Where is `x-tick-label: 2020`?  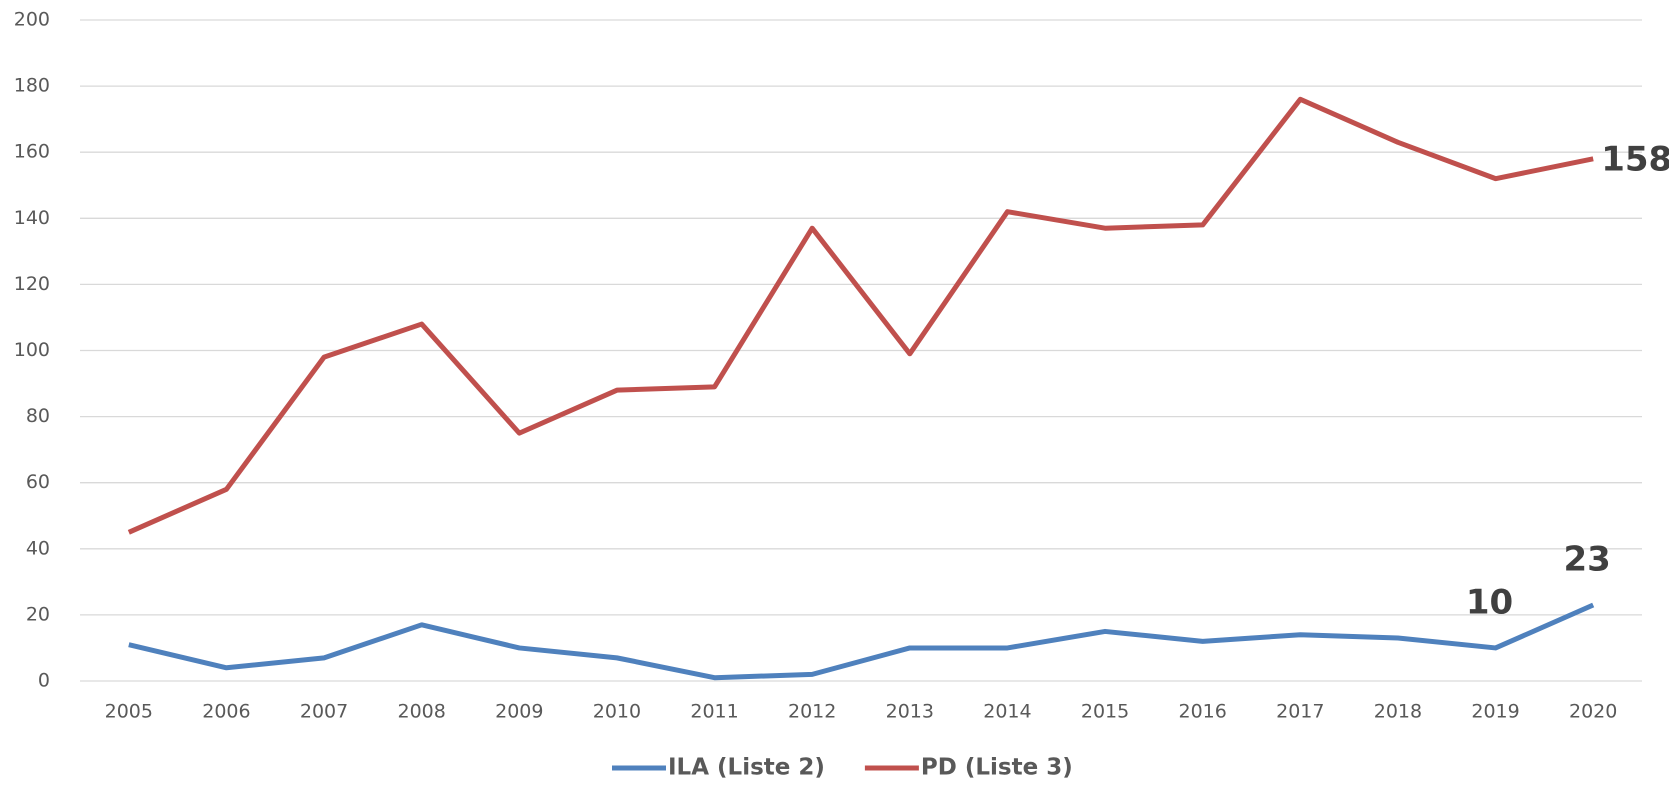
x-tick-label: 2020 is located at coordinates (1593, 712).